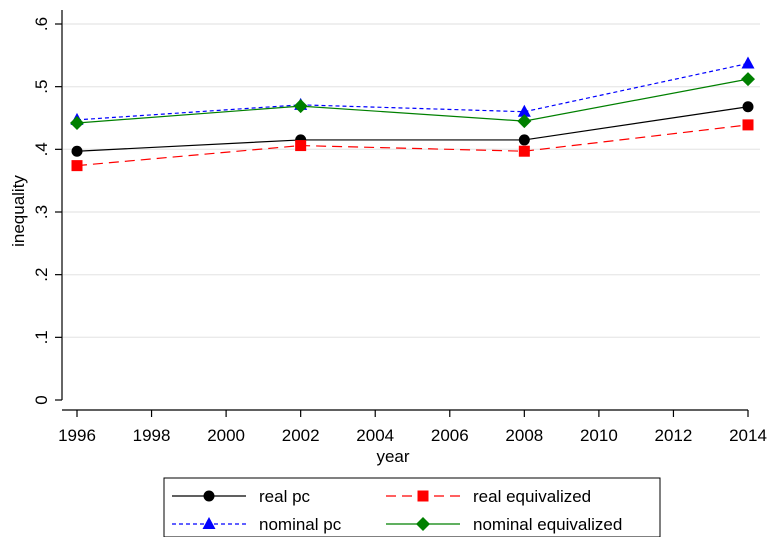 This screenshot has width=769, height=537. Describe the element at coordinates (41, 24) in the screenshot. I see `y-tick-label-6: .6` at that location.